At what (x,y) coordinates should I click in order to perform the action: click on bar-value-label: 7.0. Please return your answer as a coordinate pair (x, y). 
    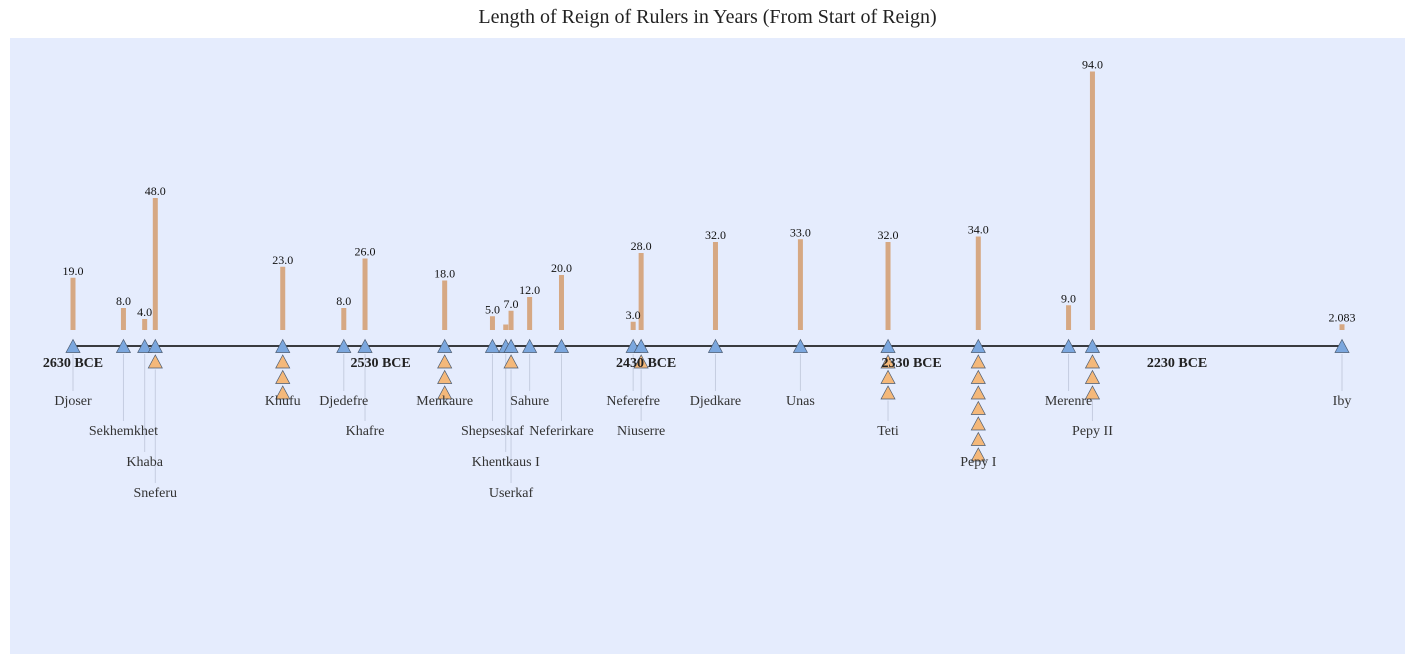
    Looking at the image, I should click on (511, 304).